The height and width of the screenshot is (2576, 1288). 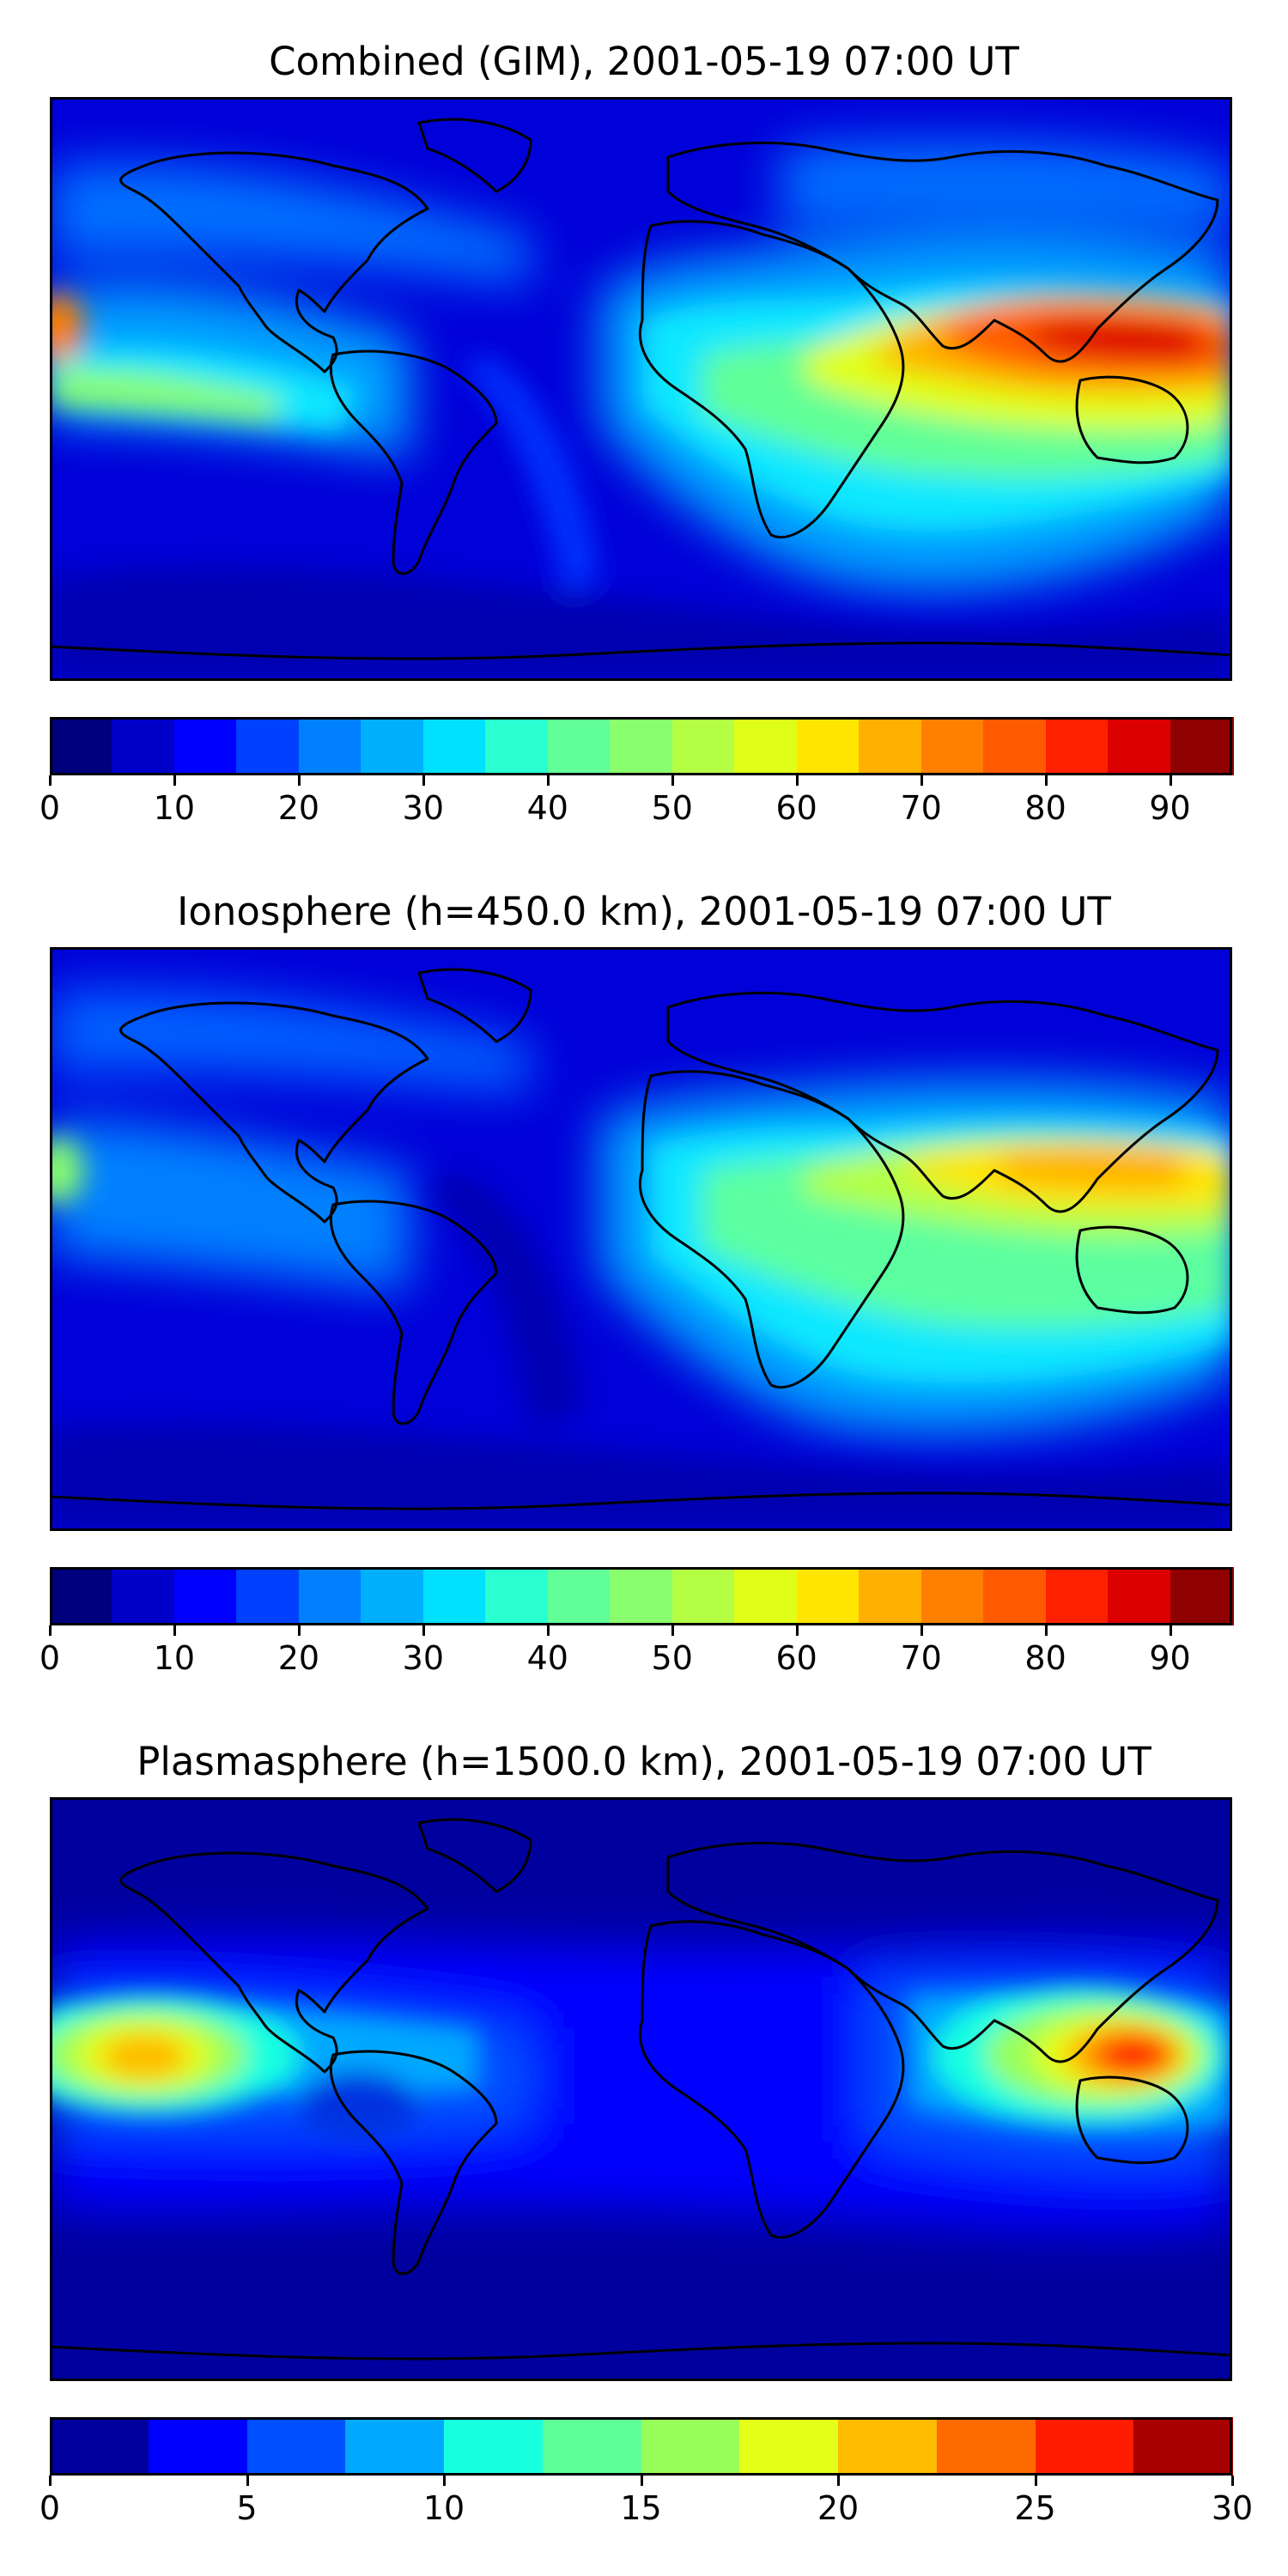 I want to click on colorbar-combined, so click(x=642, y=746).